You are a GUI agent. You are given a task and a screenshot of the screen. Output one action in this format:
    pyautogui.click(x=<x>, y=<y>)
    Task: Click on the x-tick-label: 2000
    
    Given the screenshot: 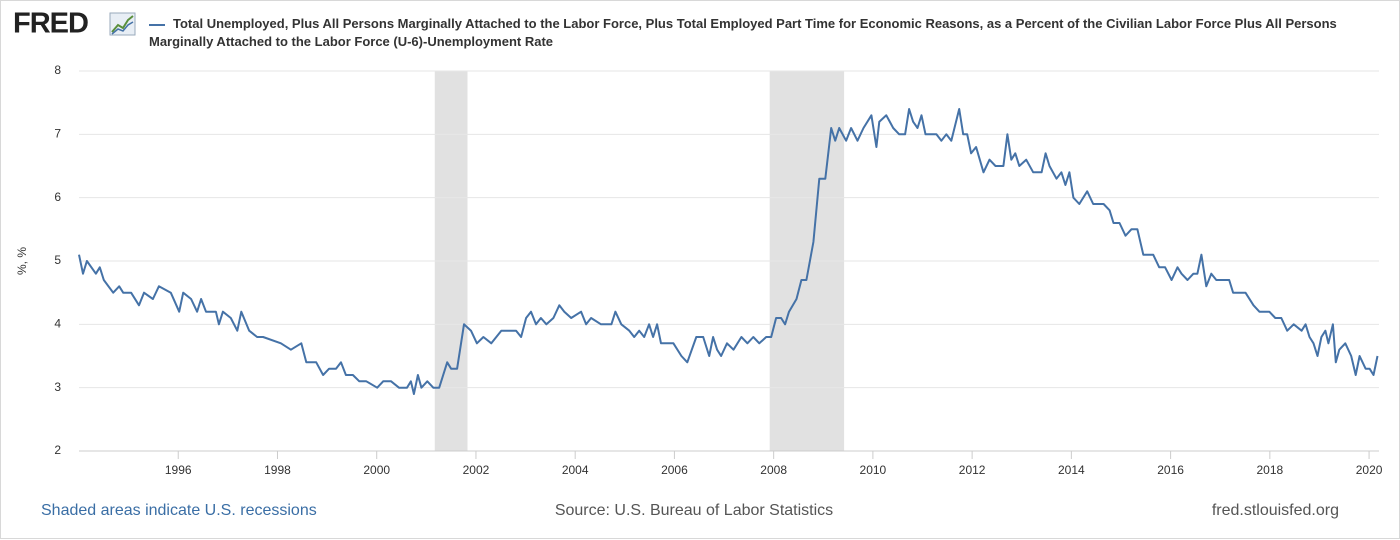 What is the action you would take?
    pyautogui.click(x=376, y=470)
    